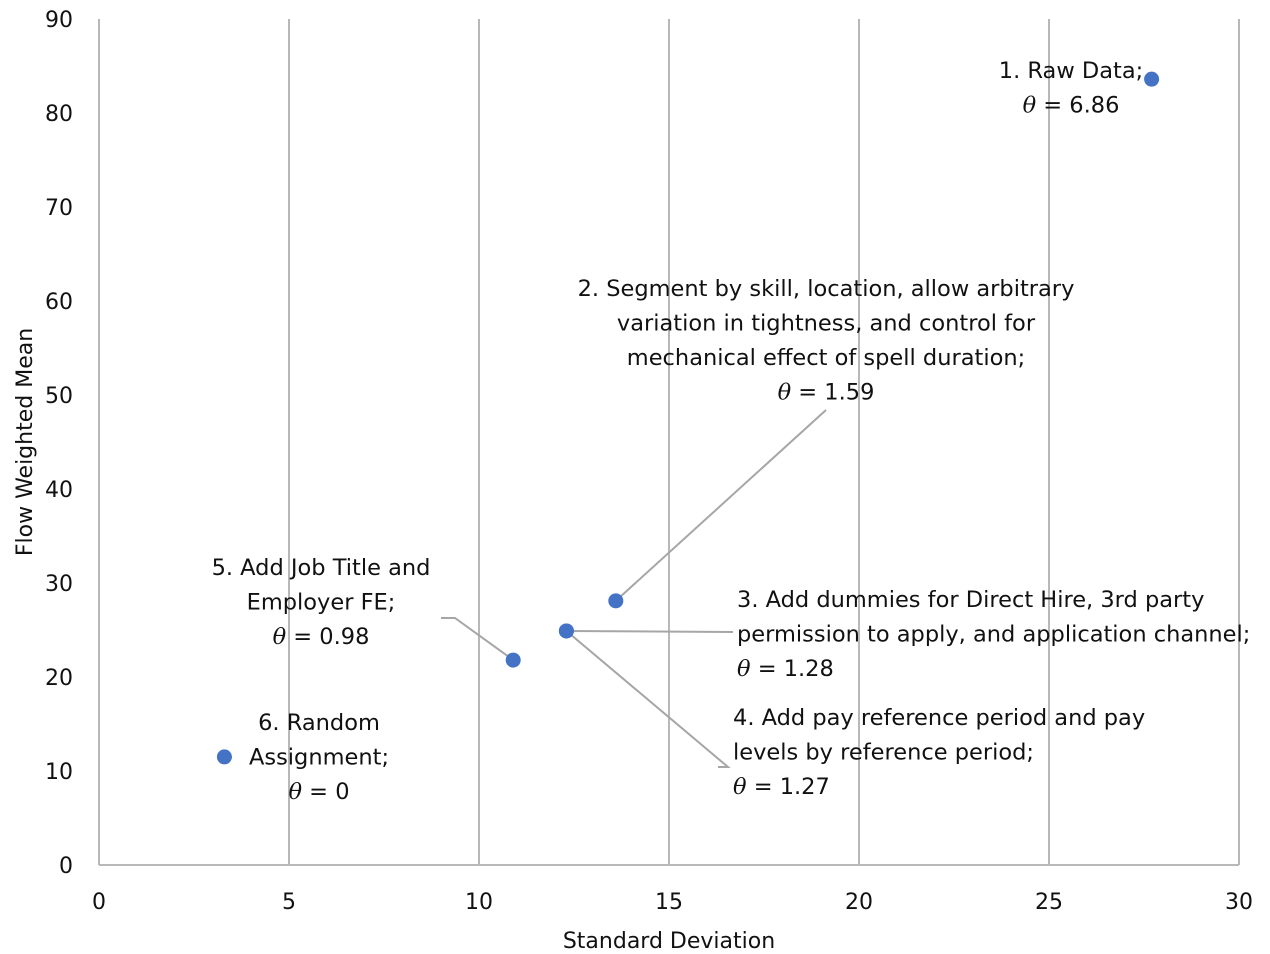  Describe the element at coordinates (321, 568) in the screenshot. I see `annotation-line: 5. Add Job Title and` at that location.